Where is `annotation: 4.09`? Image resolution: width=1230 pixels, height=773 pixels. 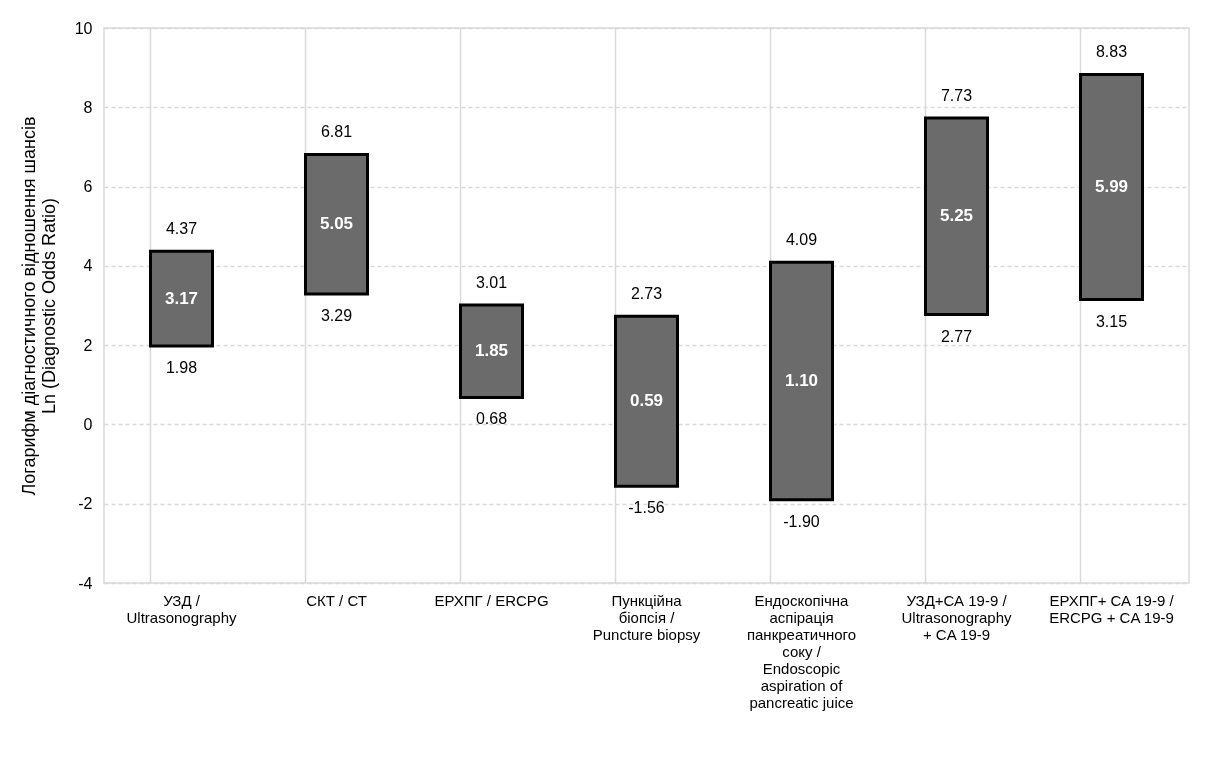
annotation: 4.09 is located at coordinates (801, 240).